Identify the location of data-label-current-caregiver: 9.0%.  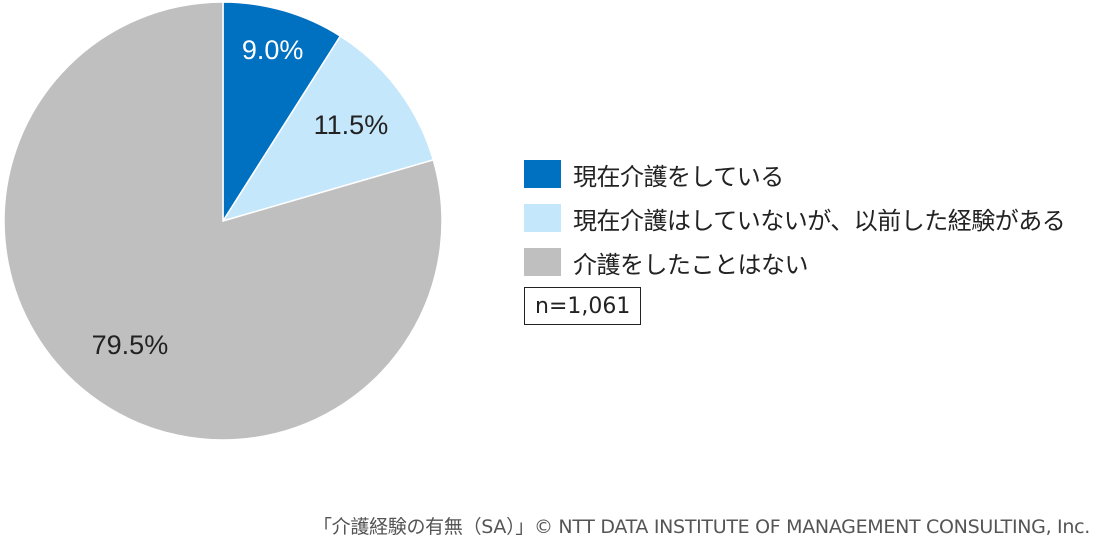
(273, 50).